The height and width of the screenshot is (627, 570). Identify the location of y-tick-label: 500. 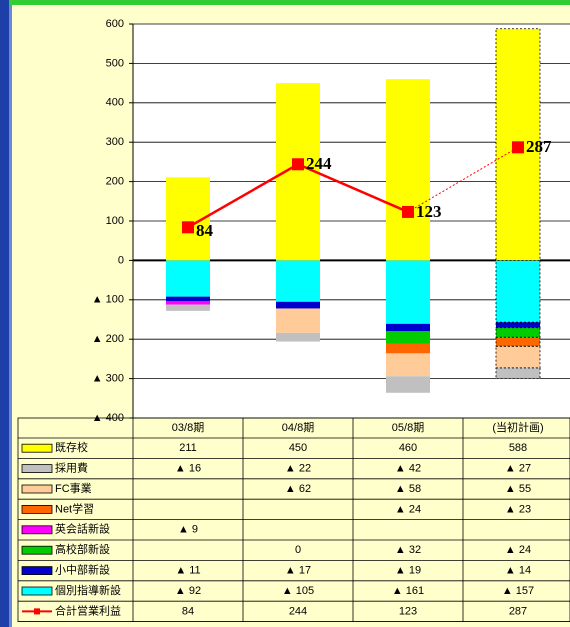
(115, 63).